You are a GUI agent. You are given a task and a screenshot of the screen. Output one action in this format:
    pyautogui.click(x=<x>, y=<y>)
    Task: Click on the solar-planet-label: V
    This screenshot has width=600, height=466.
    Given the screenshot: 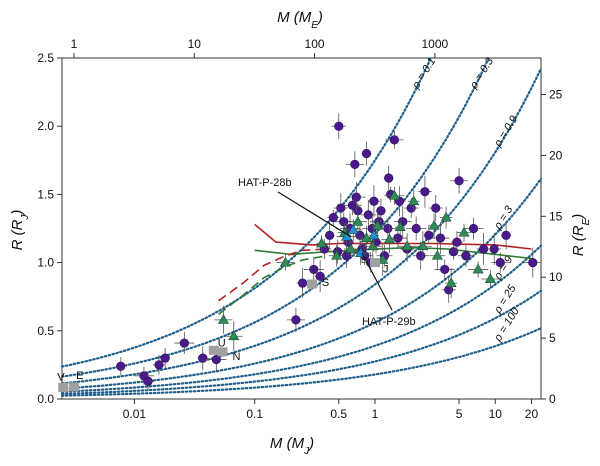 What is the action you would take?
    pyautogui.click(x=61, y=377)
    